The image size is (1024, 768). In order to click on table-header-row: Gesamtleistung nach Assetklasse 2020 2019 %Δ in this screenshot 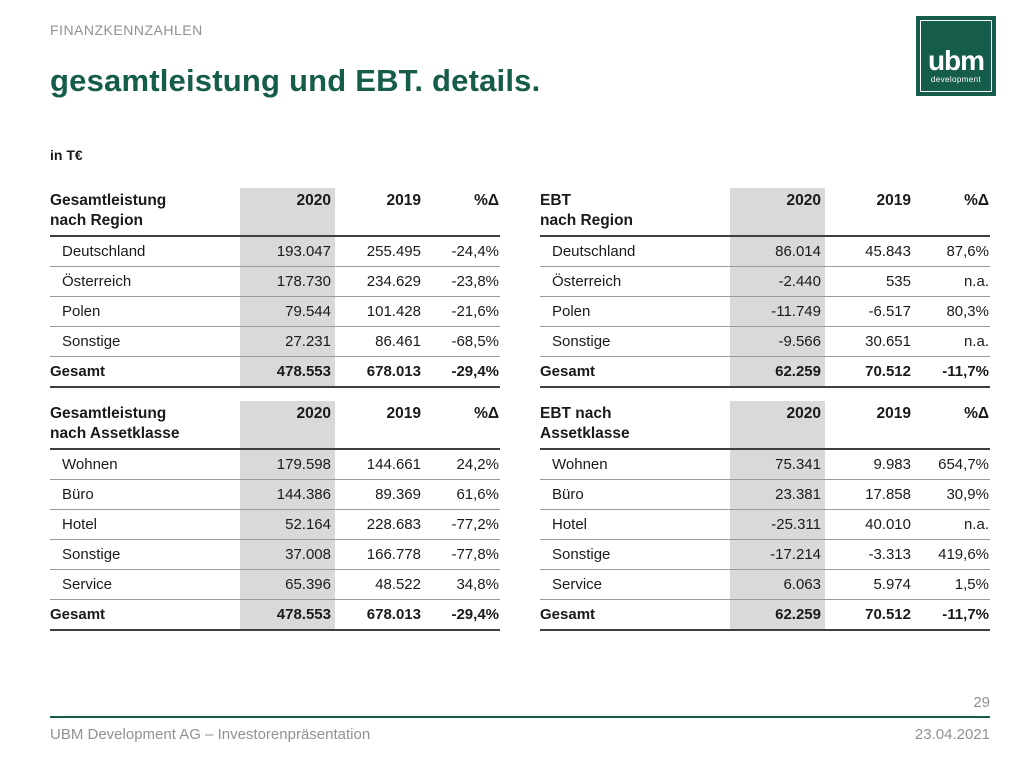, I will do `click(275, 425)`.